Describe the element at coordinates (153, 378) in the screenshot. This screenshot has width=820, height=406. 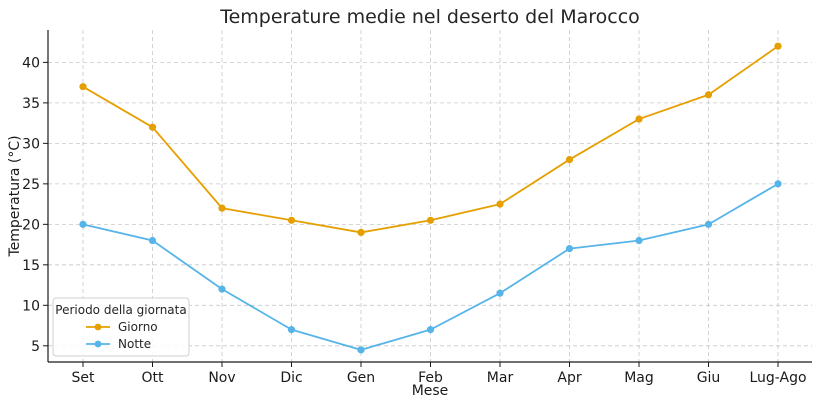
I see `x-tick-label: Ott` at that location.